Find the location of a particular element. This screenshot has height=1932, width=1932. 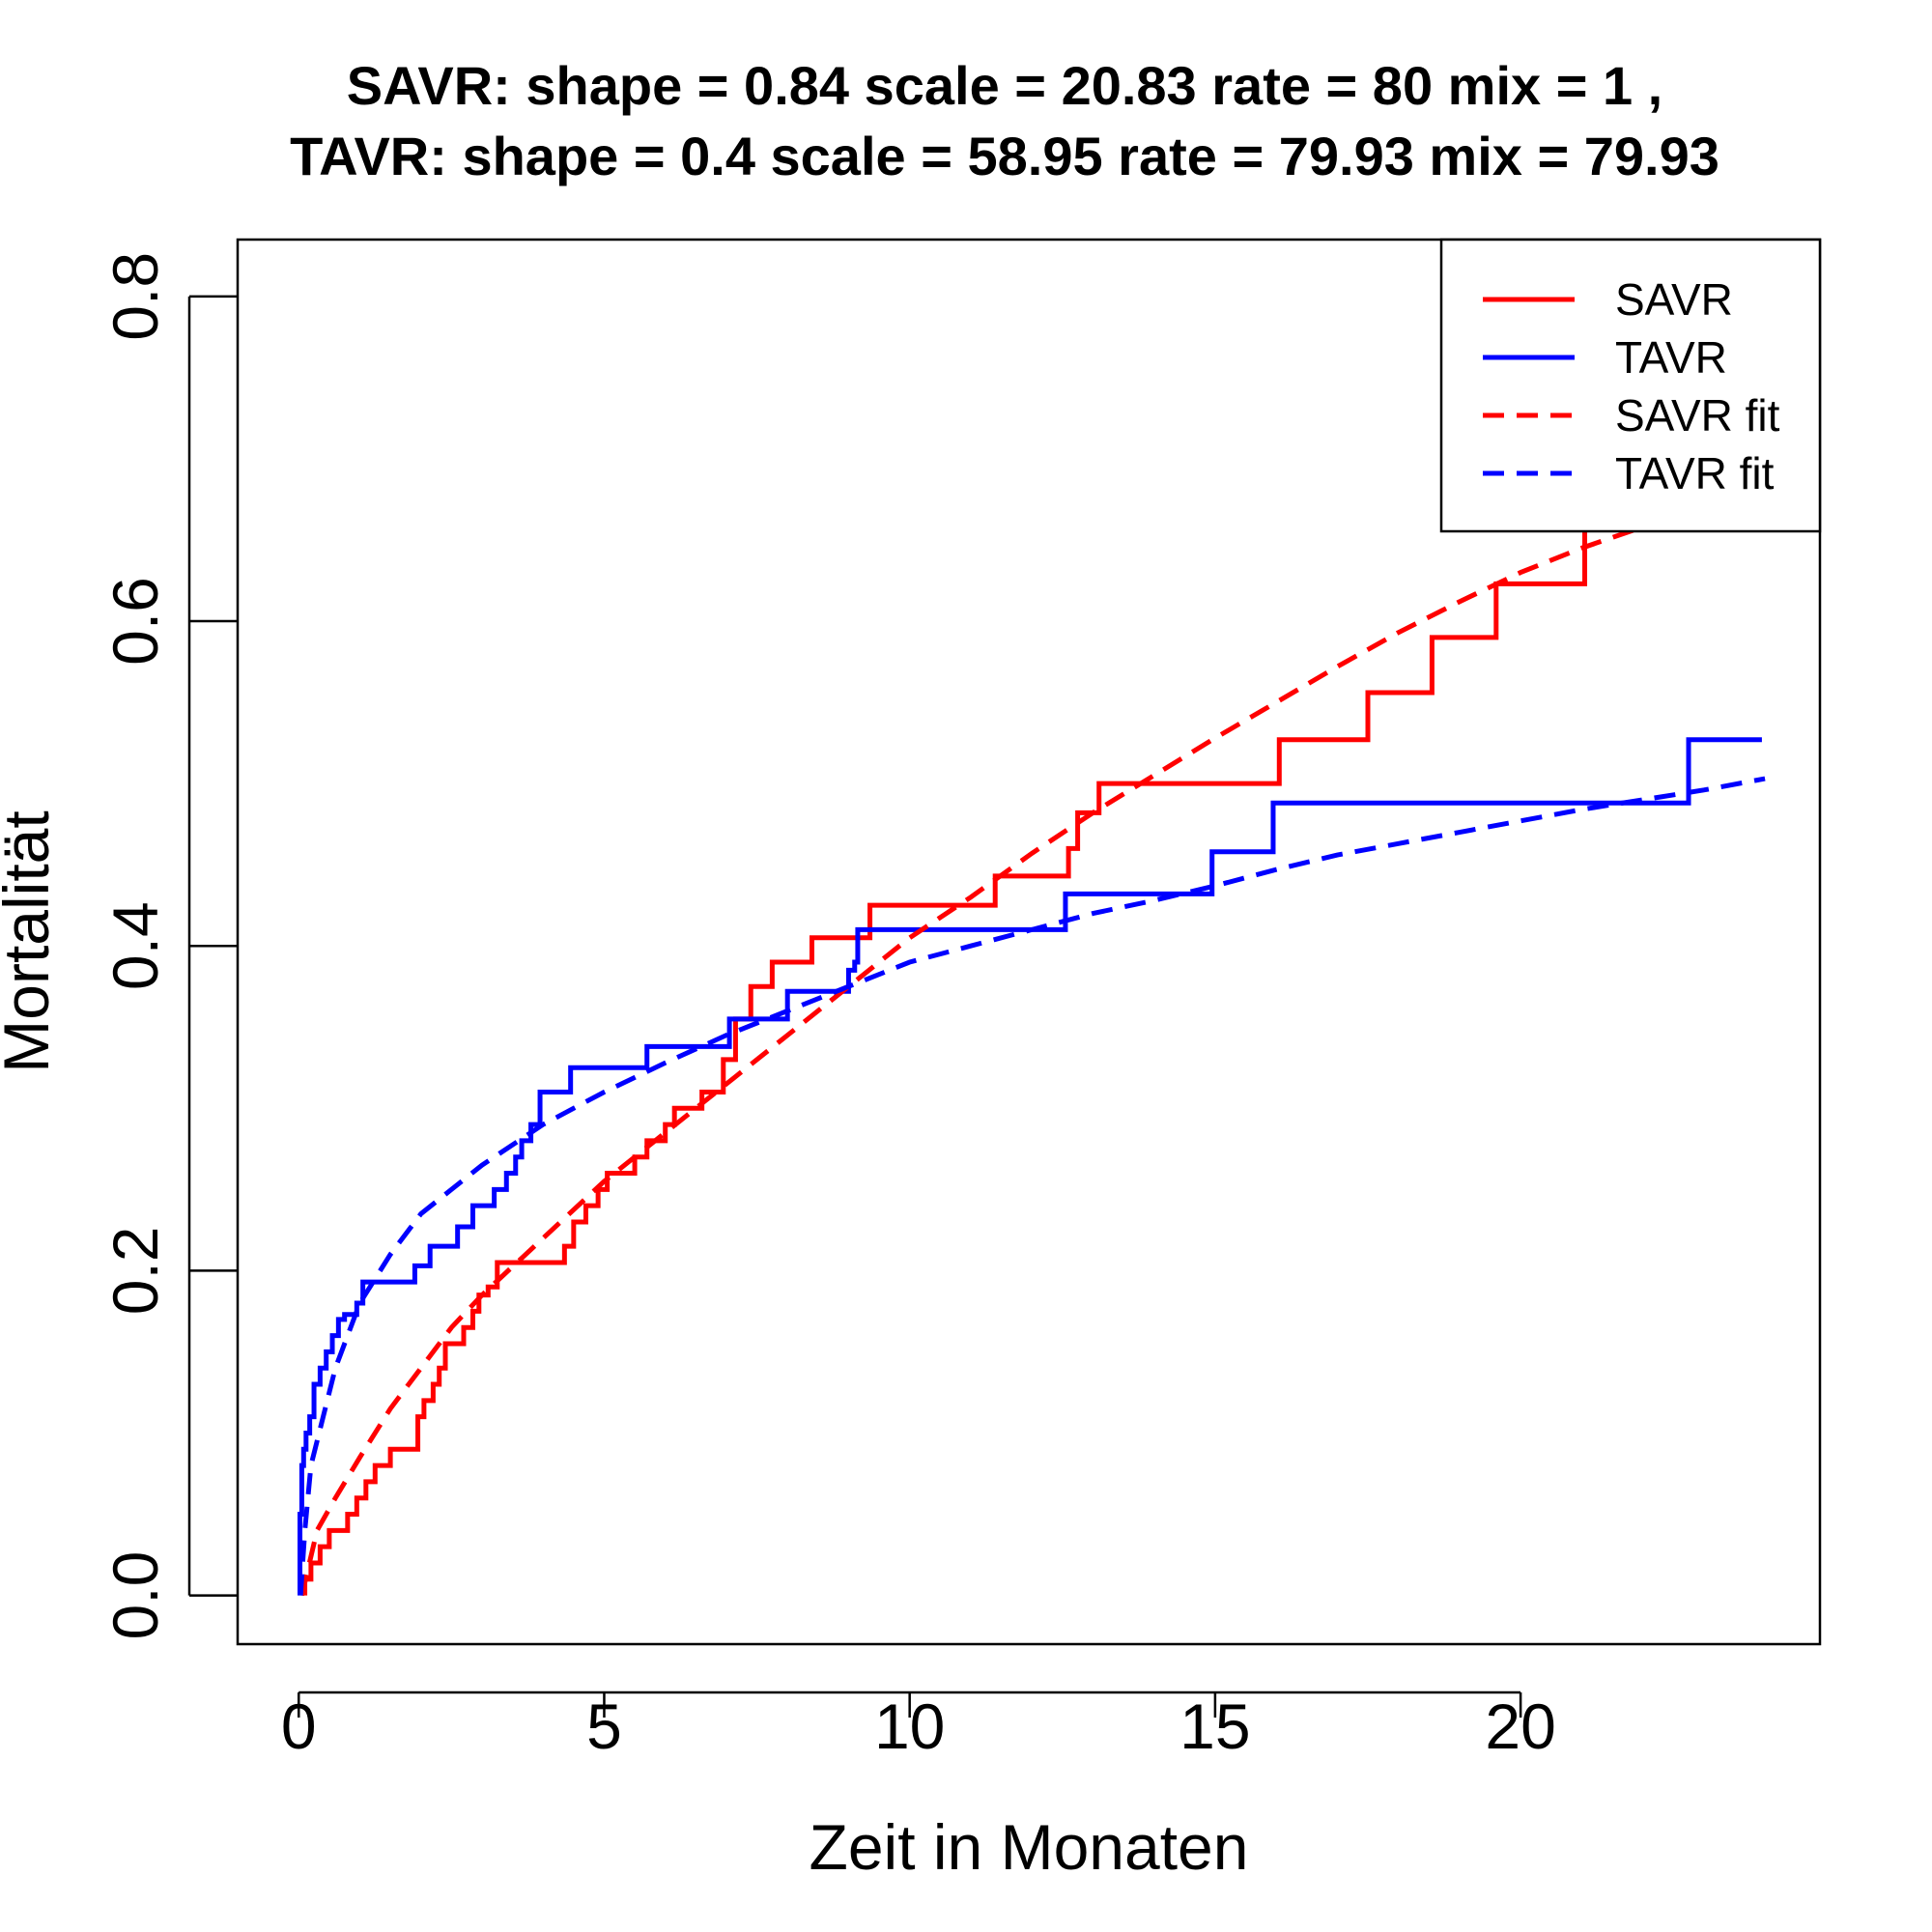

legend-label-savr: SAVR is located at coordinates (1674, 299).